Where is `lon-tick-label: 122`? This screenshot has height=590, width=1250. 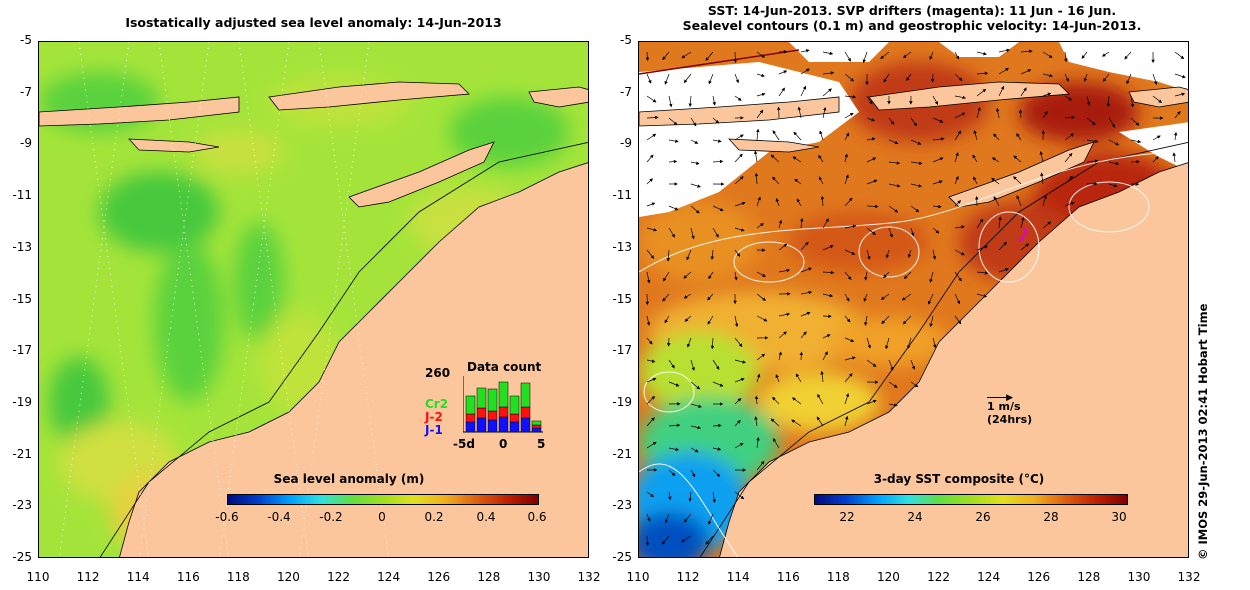
lon-tick-label: 122 is located at coordinates (938, 577).